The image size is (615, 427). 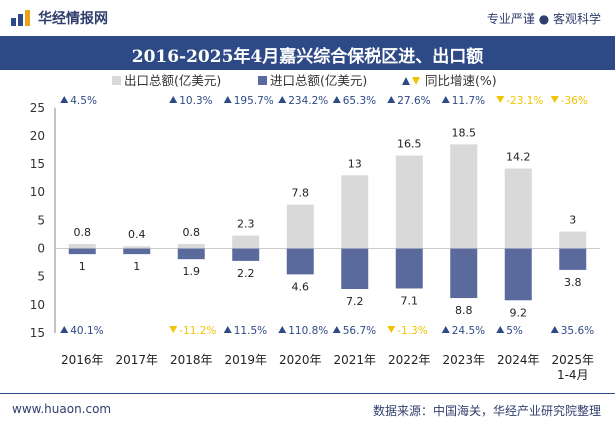 What do you see at coordinates (308, 101) in the screenshot?
I see `export-yoy-label: 234.2%` at bounding box center [308, 101].